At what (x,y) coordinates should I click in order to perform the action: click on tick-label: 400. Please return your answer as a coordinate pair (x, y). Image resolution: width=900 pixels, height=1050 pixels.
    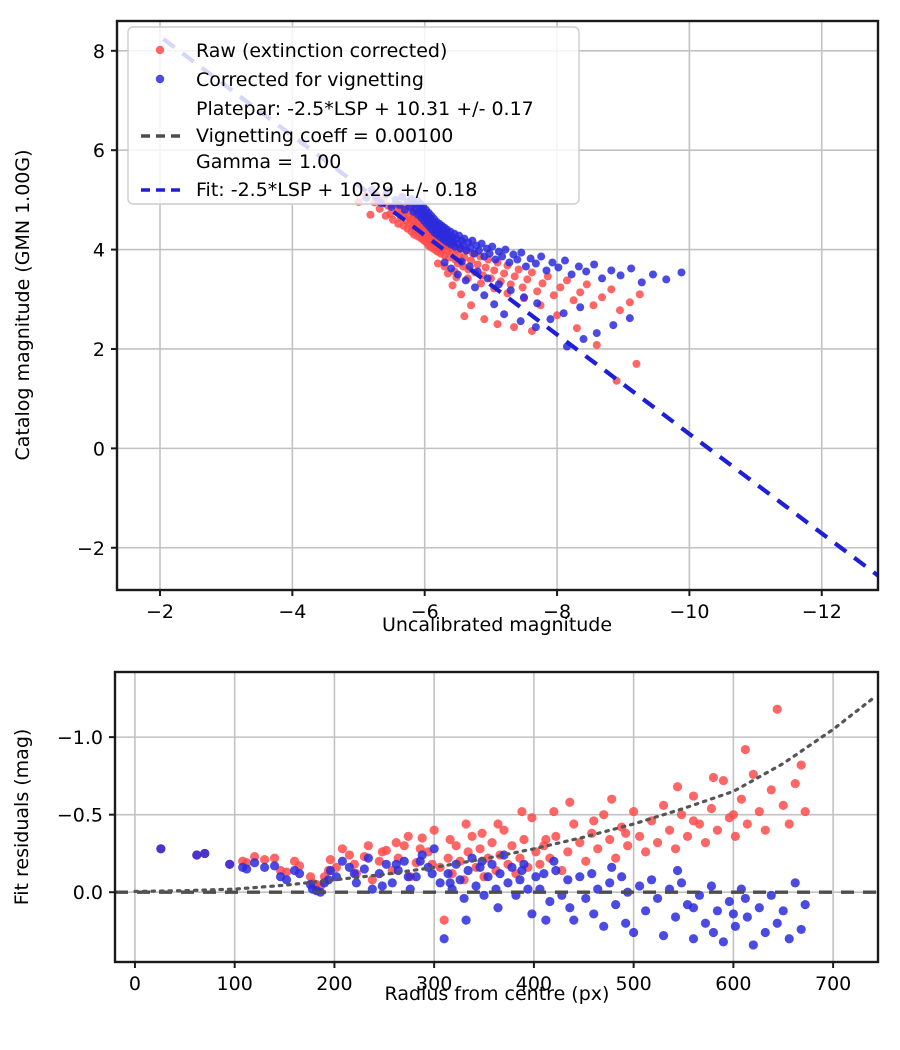
    Looking at the image, I should click on (534, 984).